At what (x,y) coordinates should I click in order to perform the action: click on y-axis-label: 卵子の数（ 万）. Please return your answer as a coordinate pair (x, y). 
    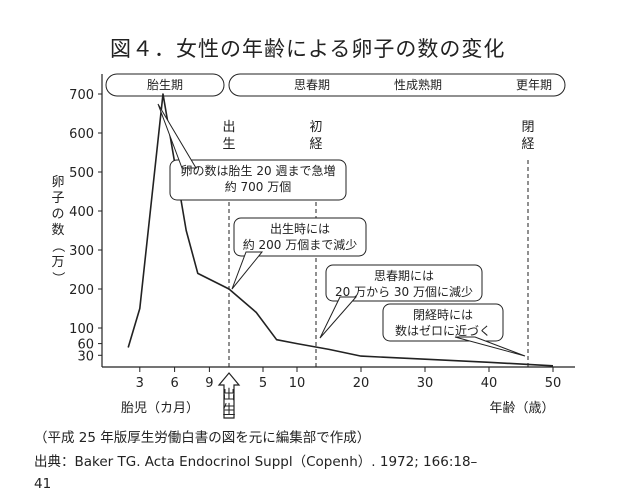
    Looking at the image, I should click on (57, 230).